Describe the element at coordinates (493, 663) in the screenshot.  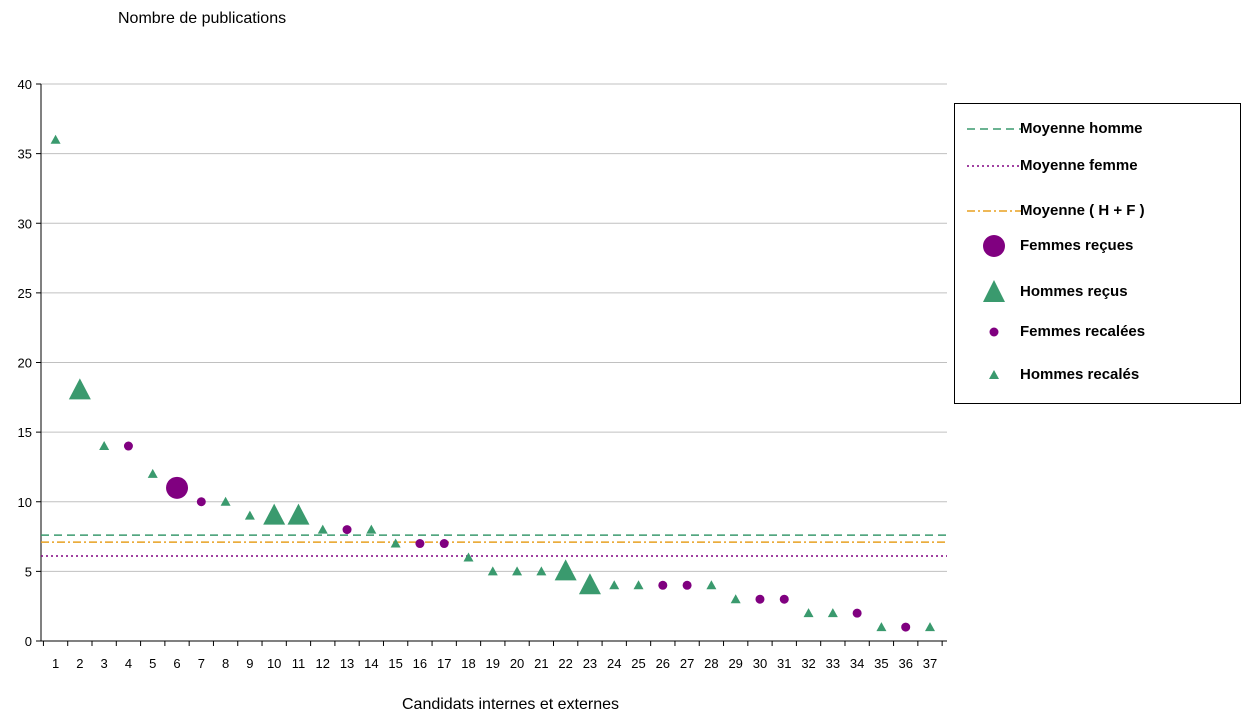
I see `x-tick-label: 19` at that location.